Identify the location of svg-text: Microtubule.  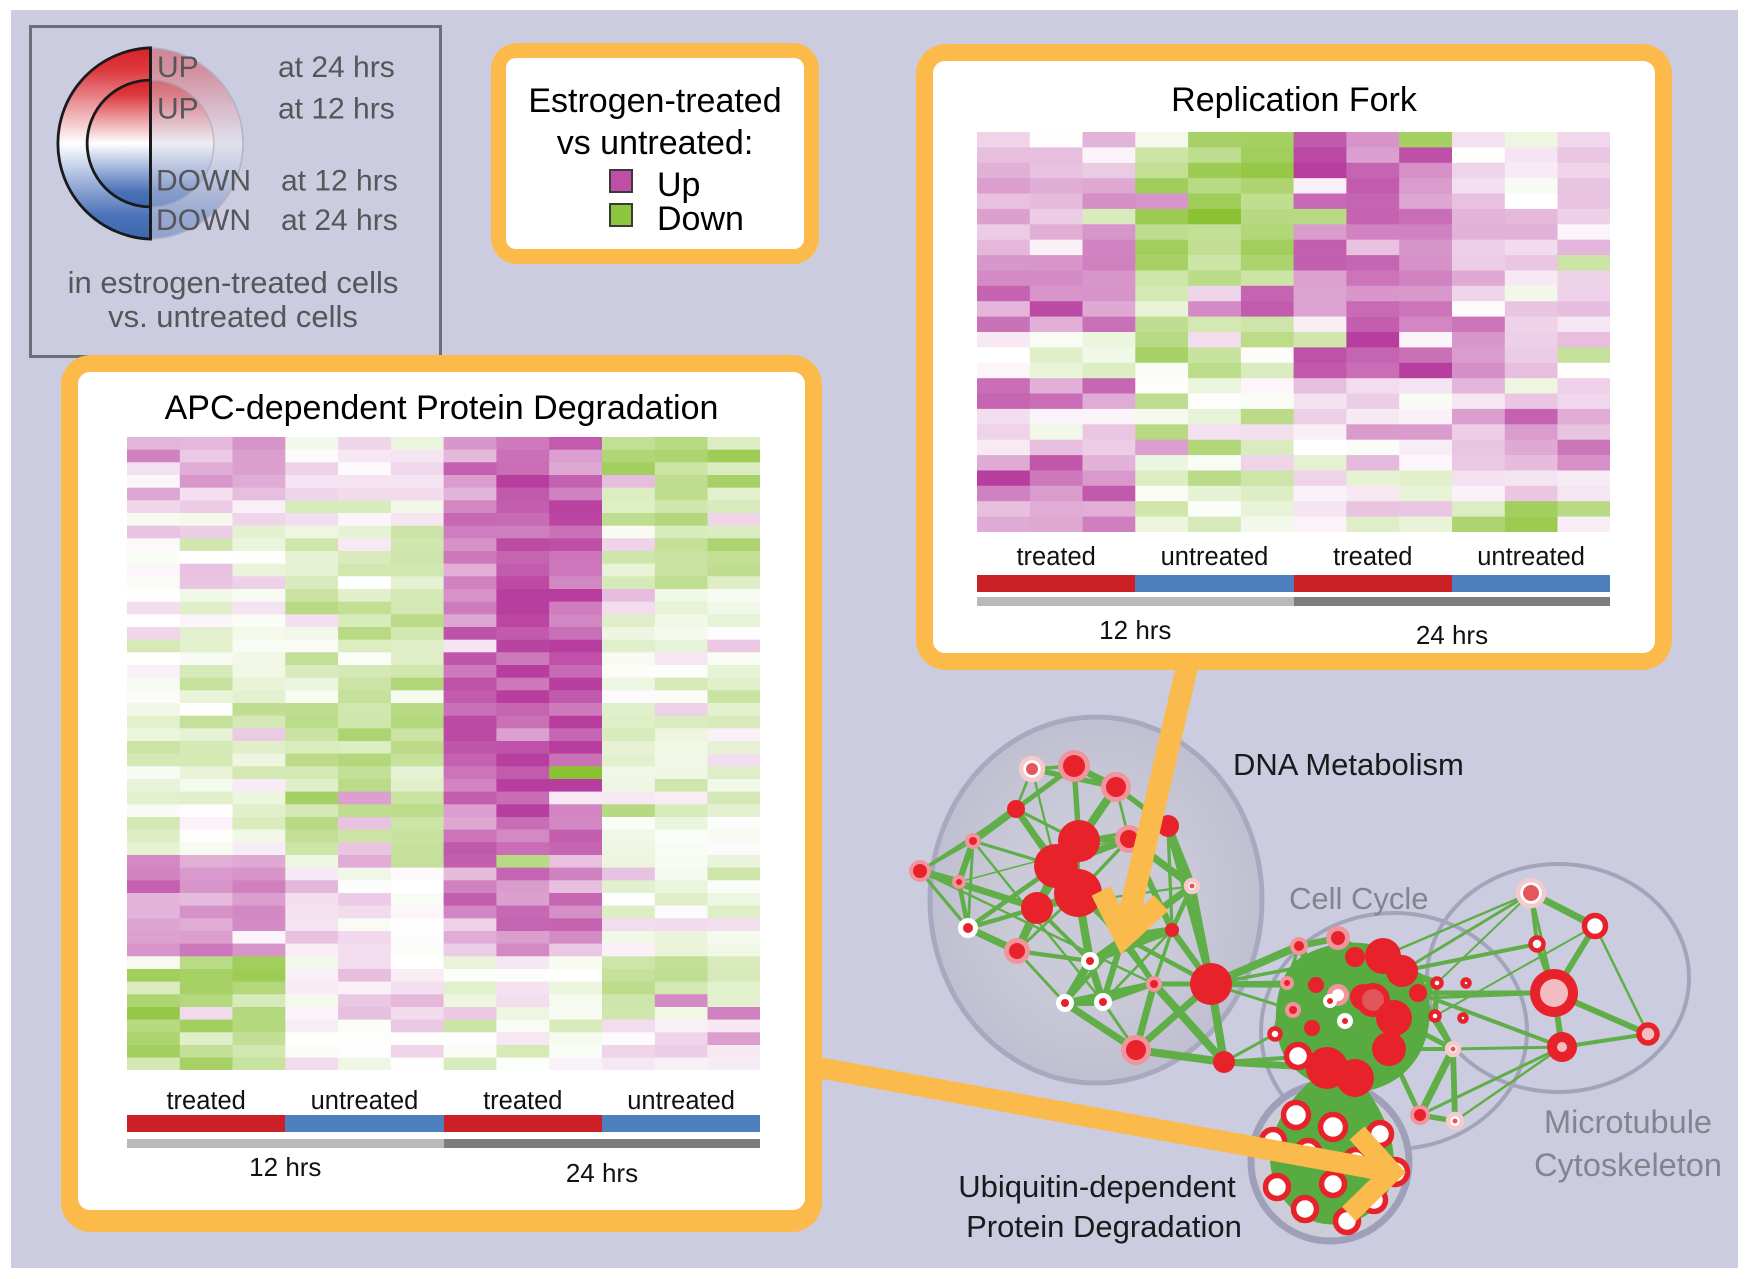
(1628, 1122).